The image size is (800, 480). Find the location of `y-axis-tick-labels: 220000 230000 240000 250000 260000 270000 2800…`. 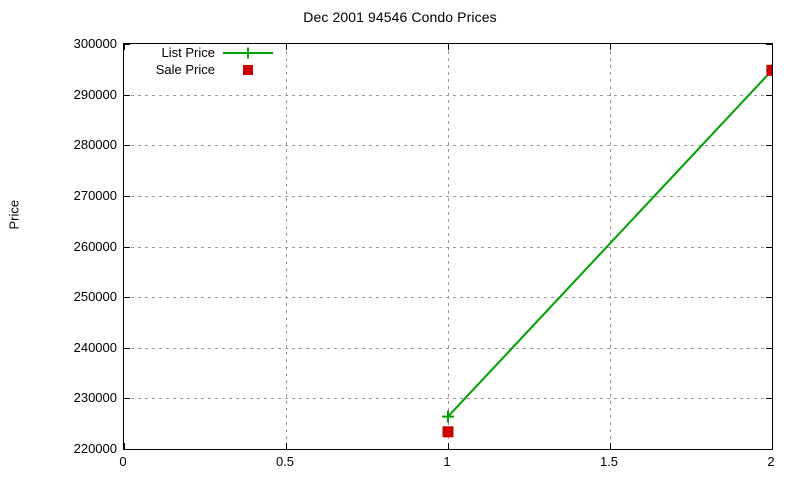

y-axis-tick-labels: 220000 230000 240000 250000 260000 270000 2800… is located at coordinates (81, 246).